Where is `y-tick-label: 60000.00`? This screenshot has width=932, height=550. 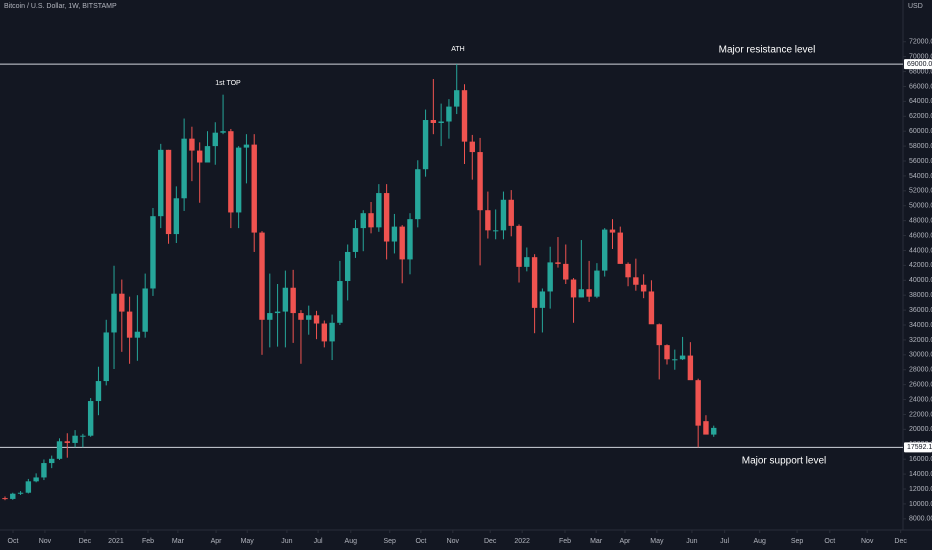
y-tick-label: 60000.00 is located at coordinates (920, 131).